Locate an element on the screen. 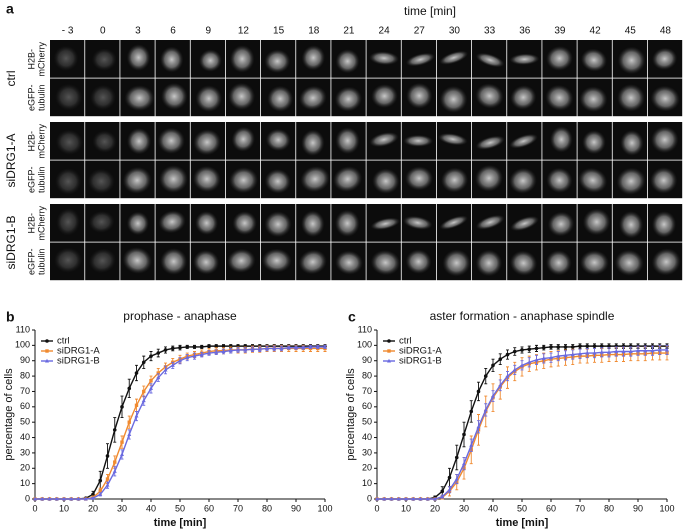 Image resolution: width=685 pixels, height=532 pixels. y-axis-label: percentage of cells is located at coordinates (351, 414).